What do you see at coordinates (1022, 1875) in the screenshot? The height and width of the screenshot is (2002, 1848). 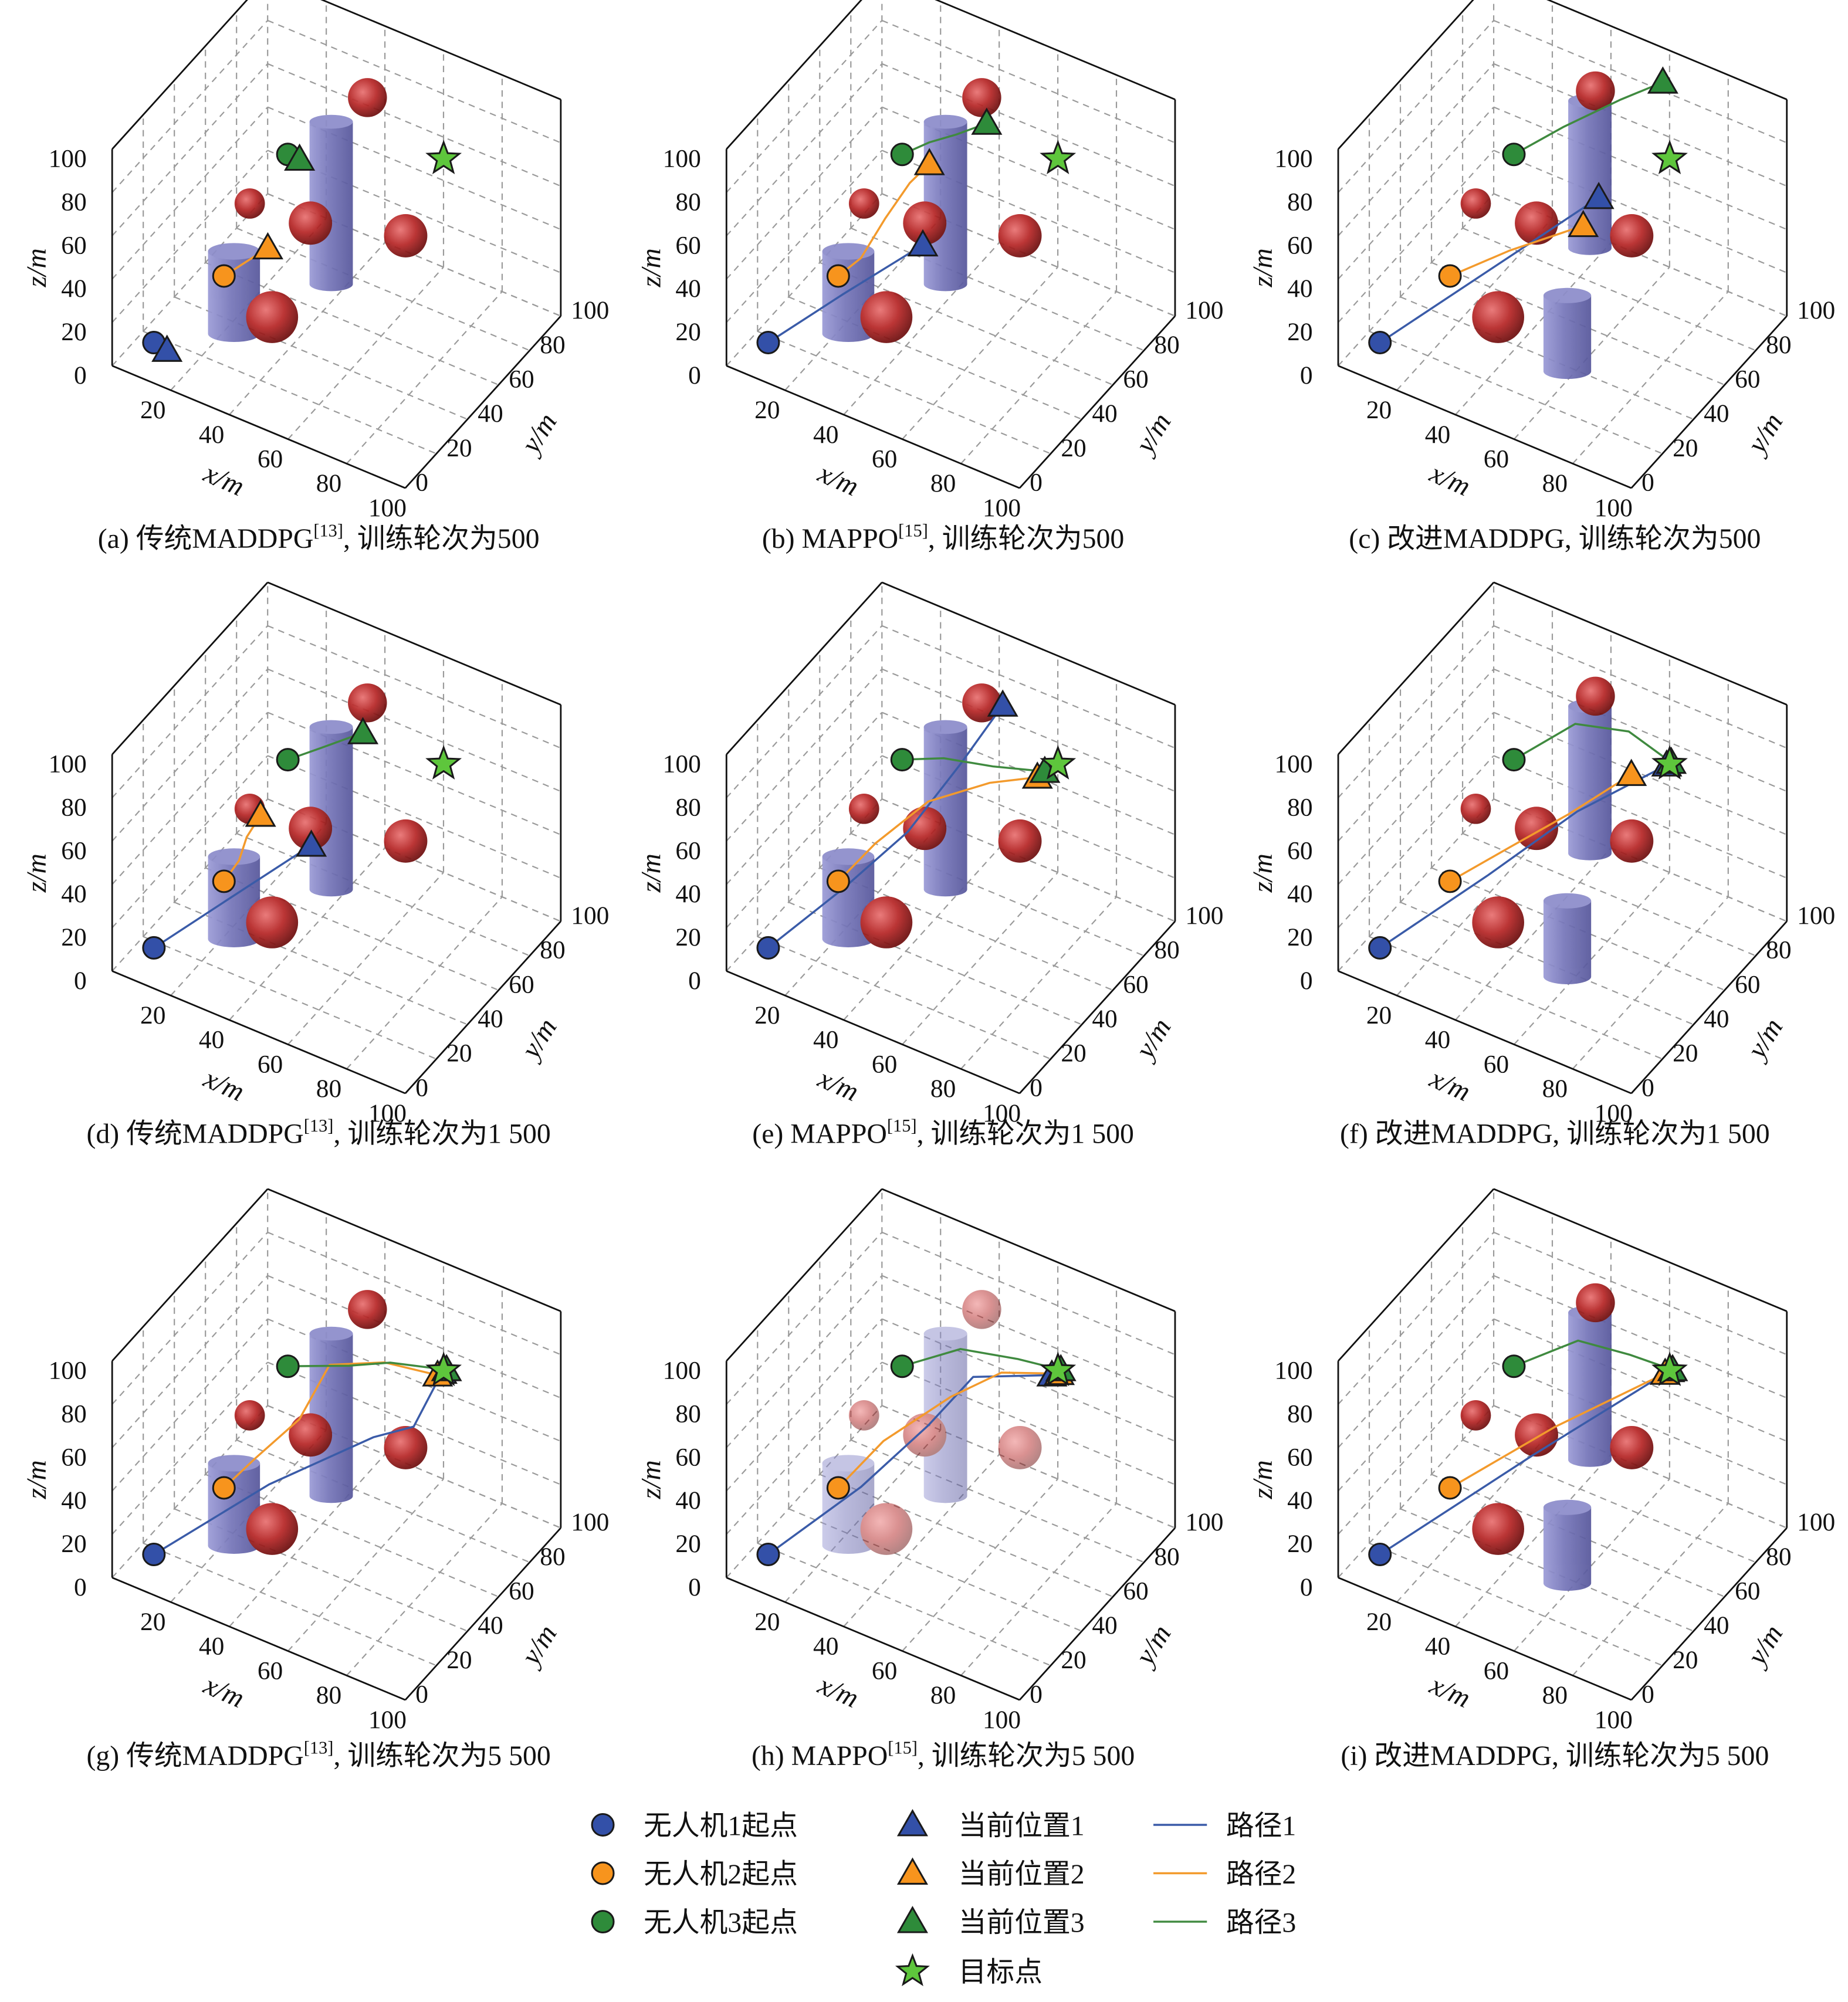 I see `legend-label: 当前位置2` at bounding box center [1022, 1875].